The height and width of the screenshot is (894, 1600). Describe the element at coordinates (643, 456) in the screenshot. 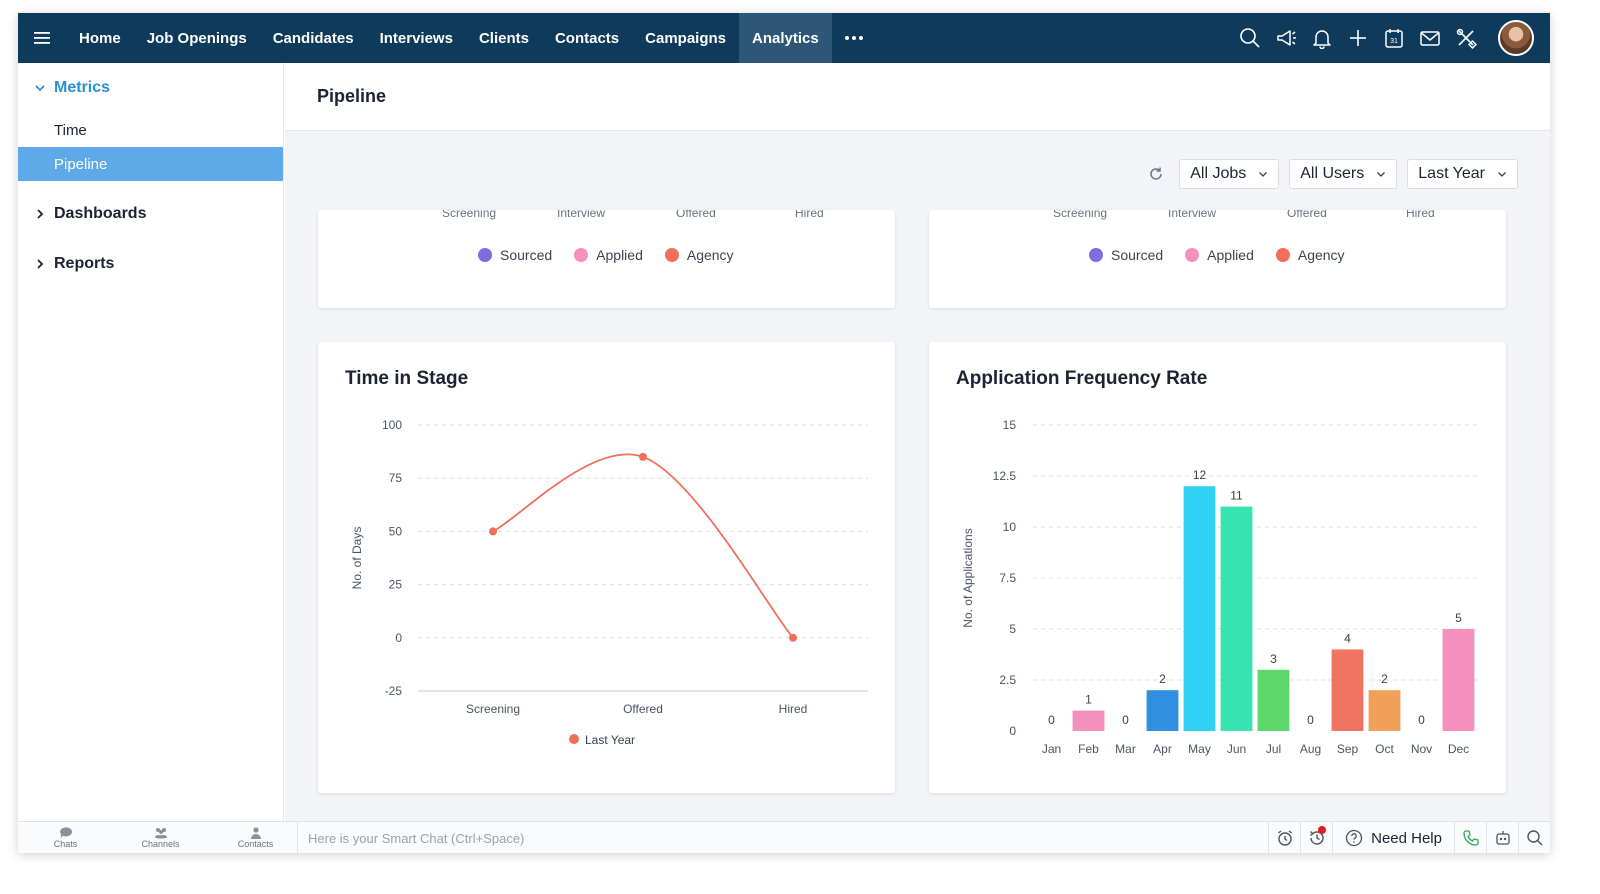

I see `data-point` at that location.